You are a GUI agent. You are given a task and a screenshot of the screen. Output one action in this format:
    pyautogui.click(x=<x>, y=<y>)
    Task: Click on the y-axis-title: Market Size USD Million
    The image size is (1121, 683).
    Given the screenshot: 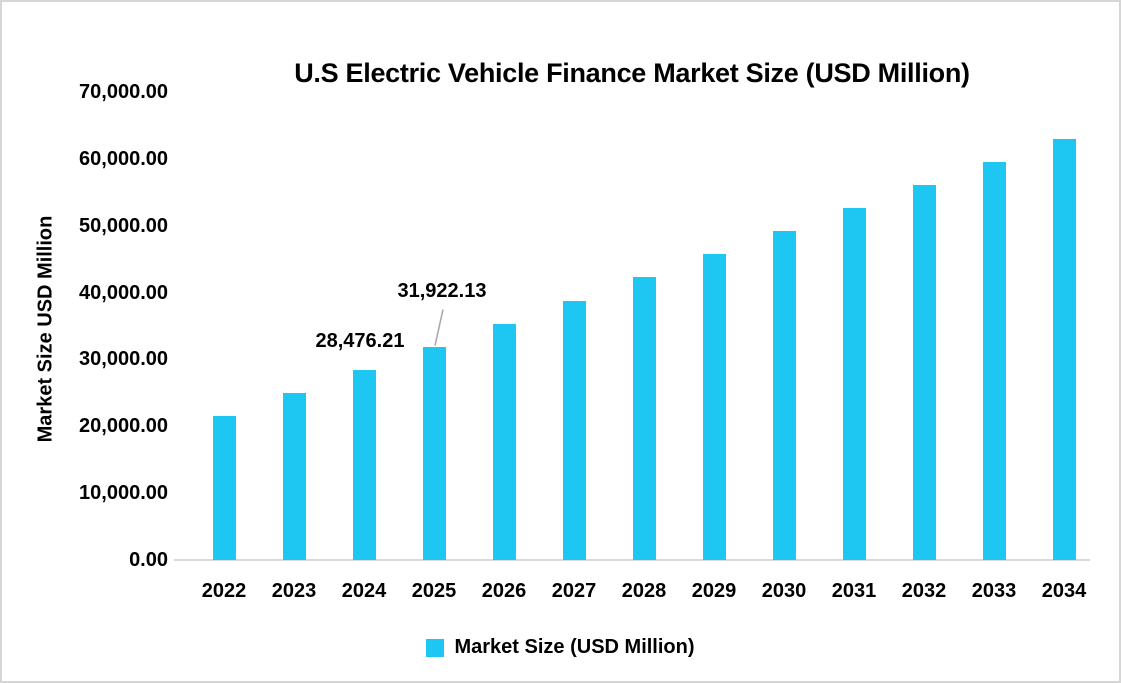 What is the action you would take?
    pyautogui.click(x=45, y=329)
    